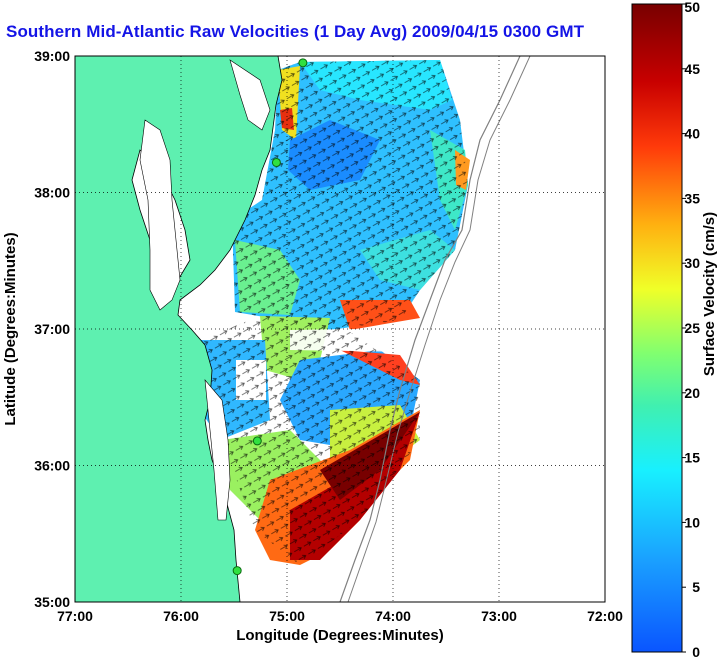 Image resolution: width=724 pixels, height=659 pixels. I want to click on colorbar-label: Surface Velocity (cm/s), so click(709, 294).